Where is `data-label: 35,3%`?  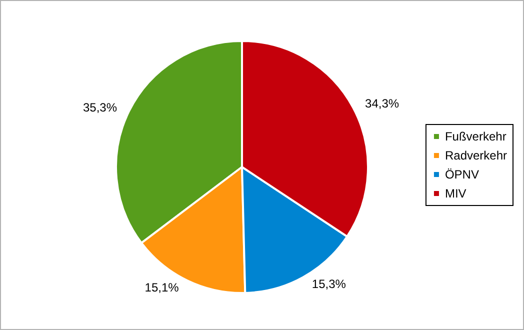
data-label: 35,3% is located at coordinates (100, 107).